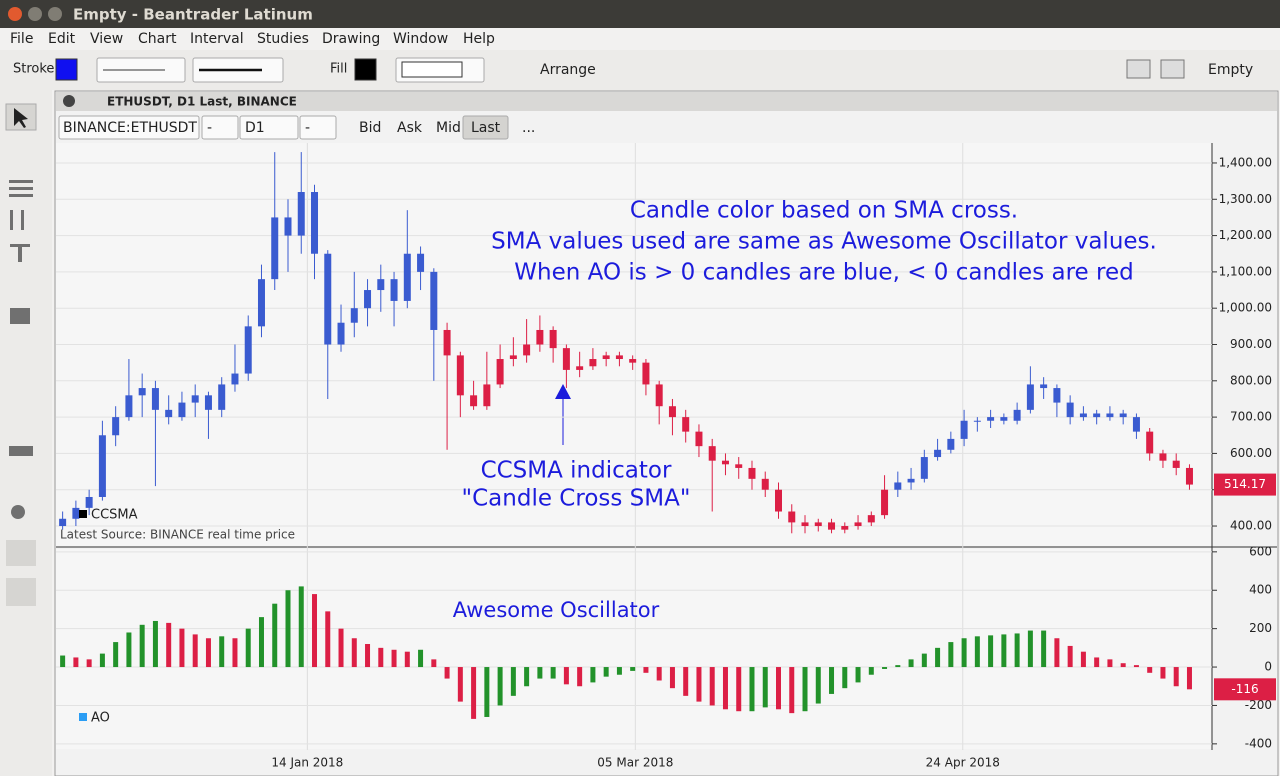 Image resolution: width=1280 pixels, height=776 pixels. I want to click on menu-bar, so click(640, 39).